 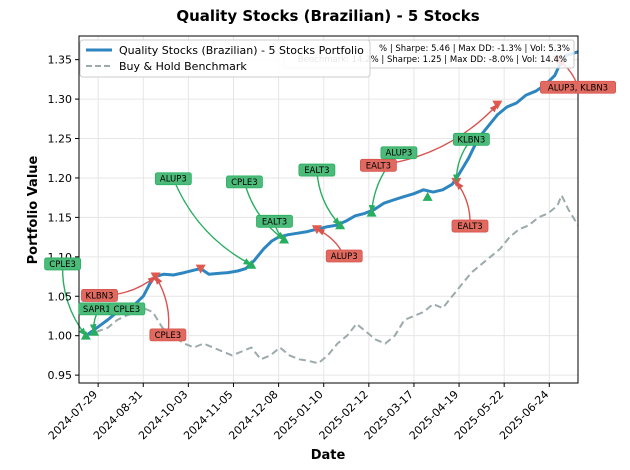 What do you see at coordinates (200, 269) in the screenshot?
I see `sell-marker` at bounding box center [200, 269].